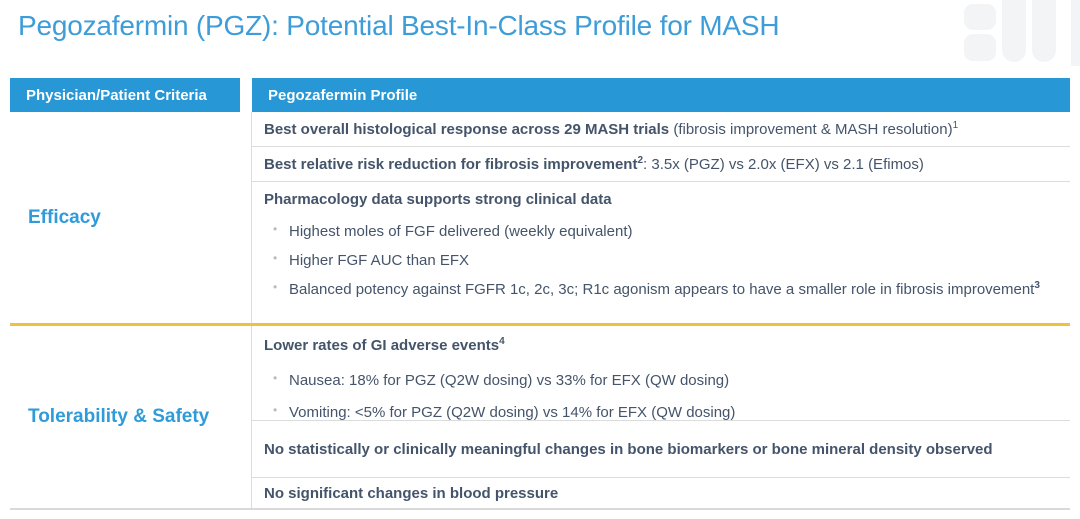  I want to click on text-segment: 3, so click(1037, 285).